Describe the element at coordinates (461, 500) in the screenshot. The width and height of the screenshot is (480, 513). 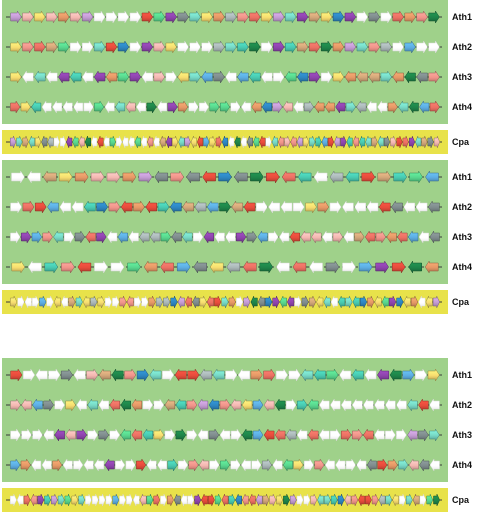
I see `track-label: Cpa` at that location.